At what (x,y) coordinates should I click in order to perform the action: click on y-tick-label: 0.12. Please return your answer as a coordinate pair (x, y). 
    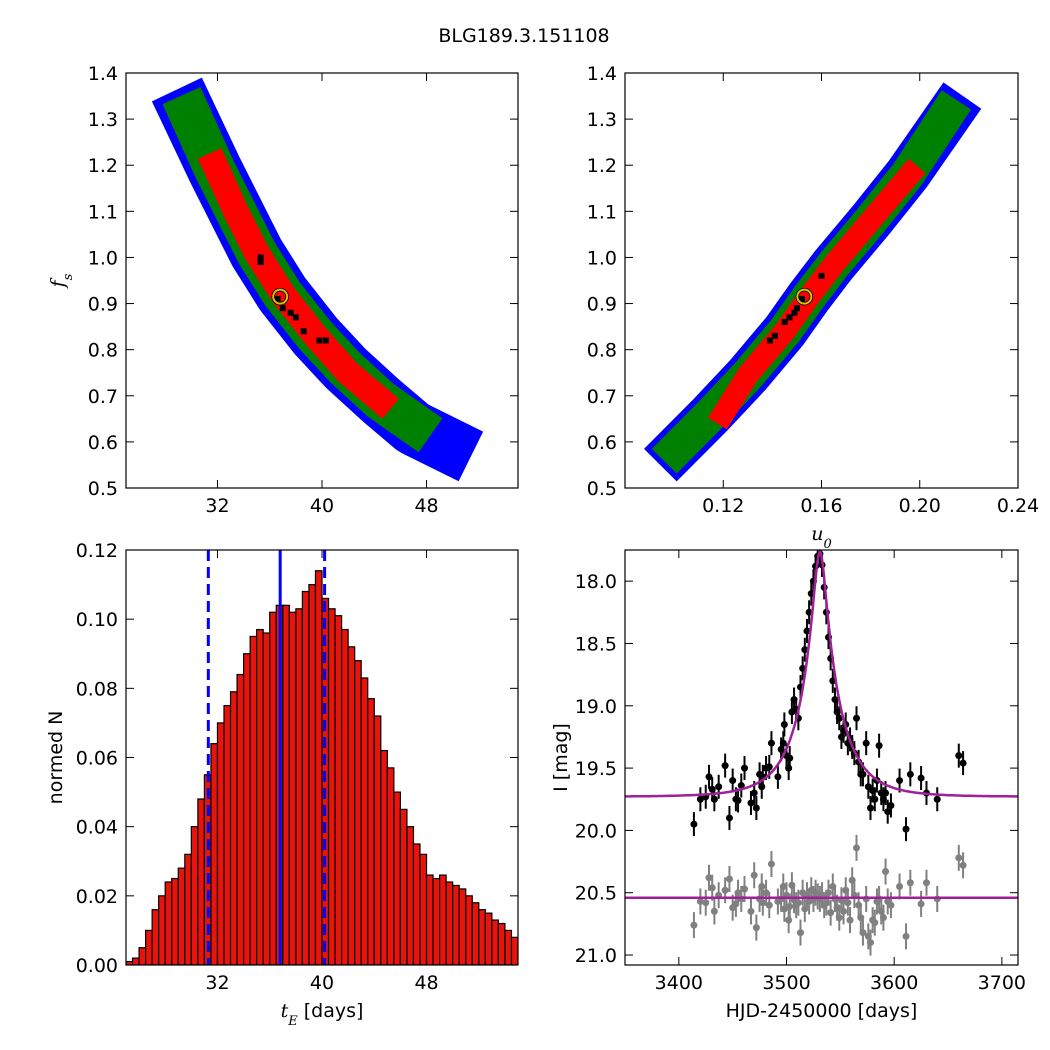
    Looking at the image, I should click on (97, 551).